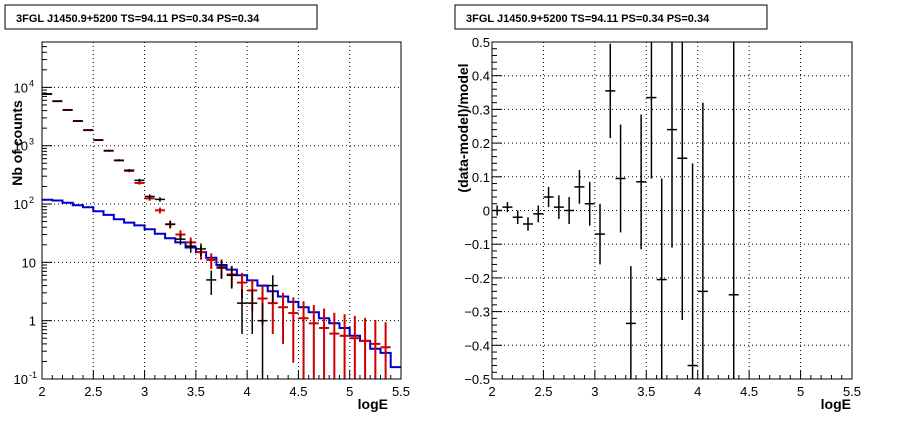  Describe the element at coordinates (477, 312) in the screenshot. I see `residual-ytick-label: −0.3` at that location.